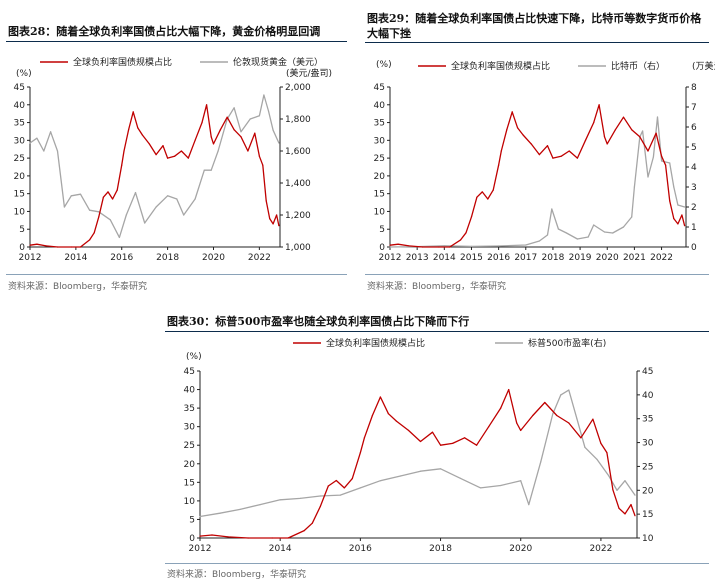 Image resolution: width=715 pixels, height=584 pixels. I want to click on y-left-tick-label: 0, so click(382, 248).